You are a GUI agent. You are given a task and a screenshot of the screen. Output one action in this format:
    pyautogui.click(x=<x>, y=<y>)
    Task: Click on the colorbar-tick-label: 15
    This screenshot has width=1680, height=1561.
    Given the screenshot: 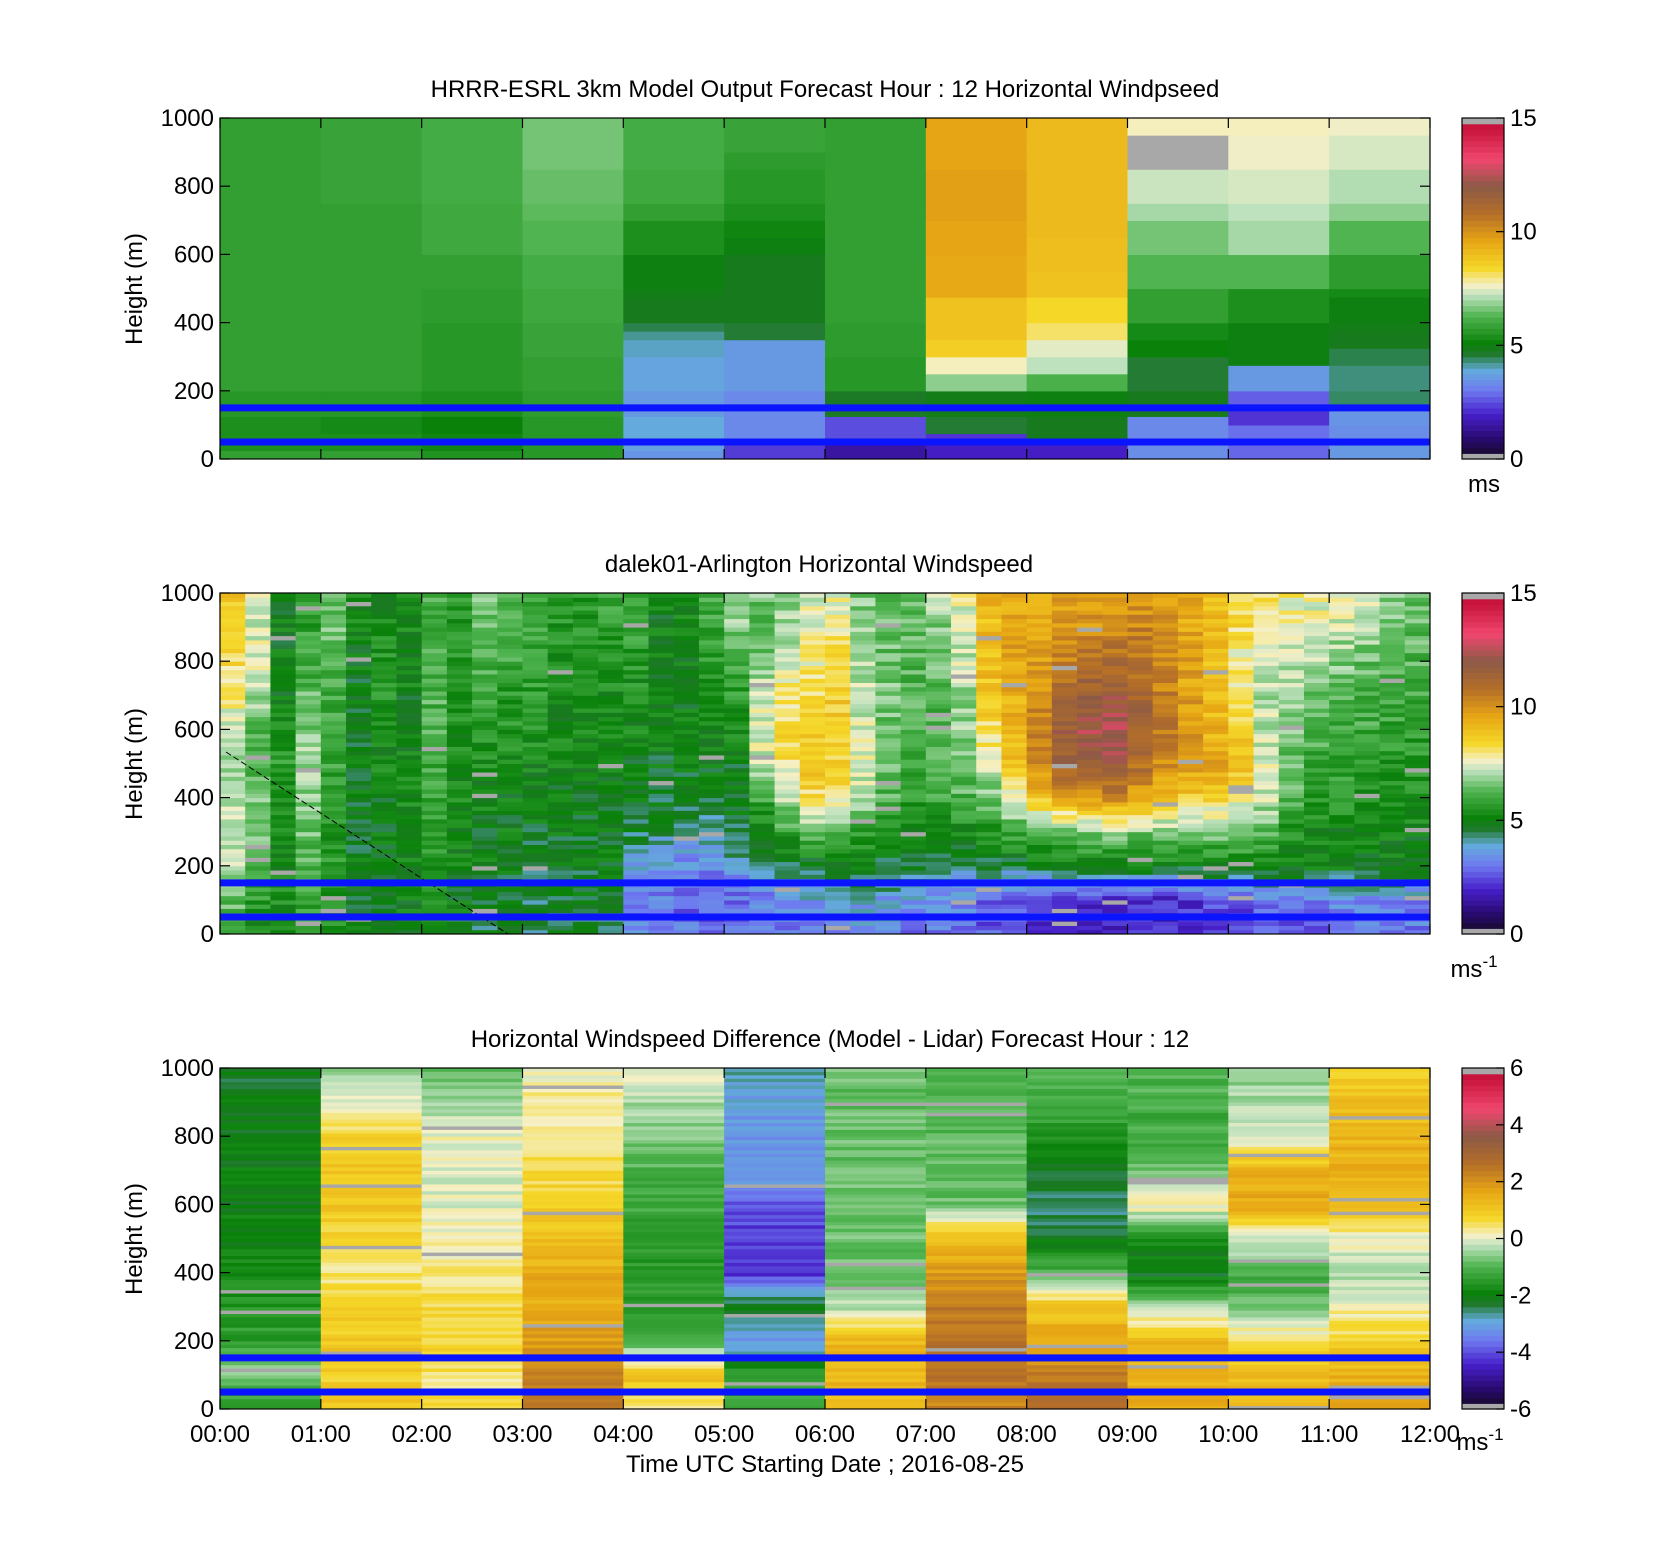 What is the action you would take?
    pyautogui.click(x=1523, y=118)
    